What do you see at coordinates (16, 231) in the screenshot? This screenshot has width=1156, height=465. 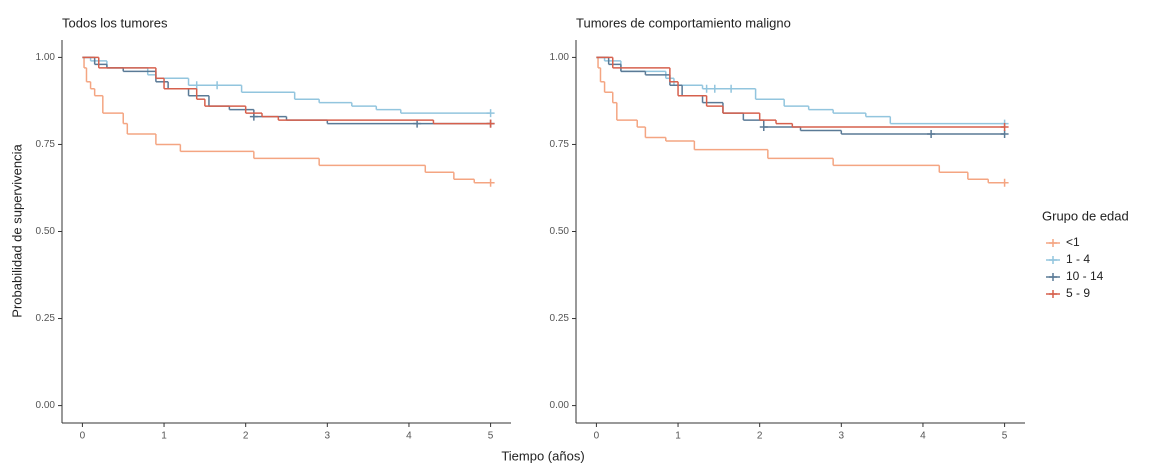 I see `y-axis-label: Probabilidad de supervivencia` at bounding box center [16, 231].